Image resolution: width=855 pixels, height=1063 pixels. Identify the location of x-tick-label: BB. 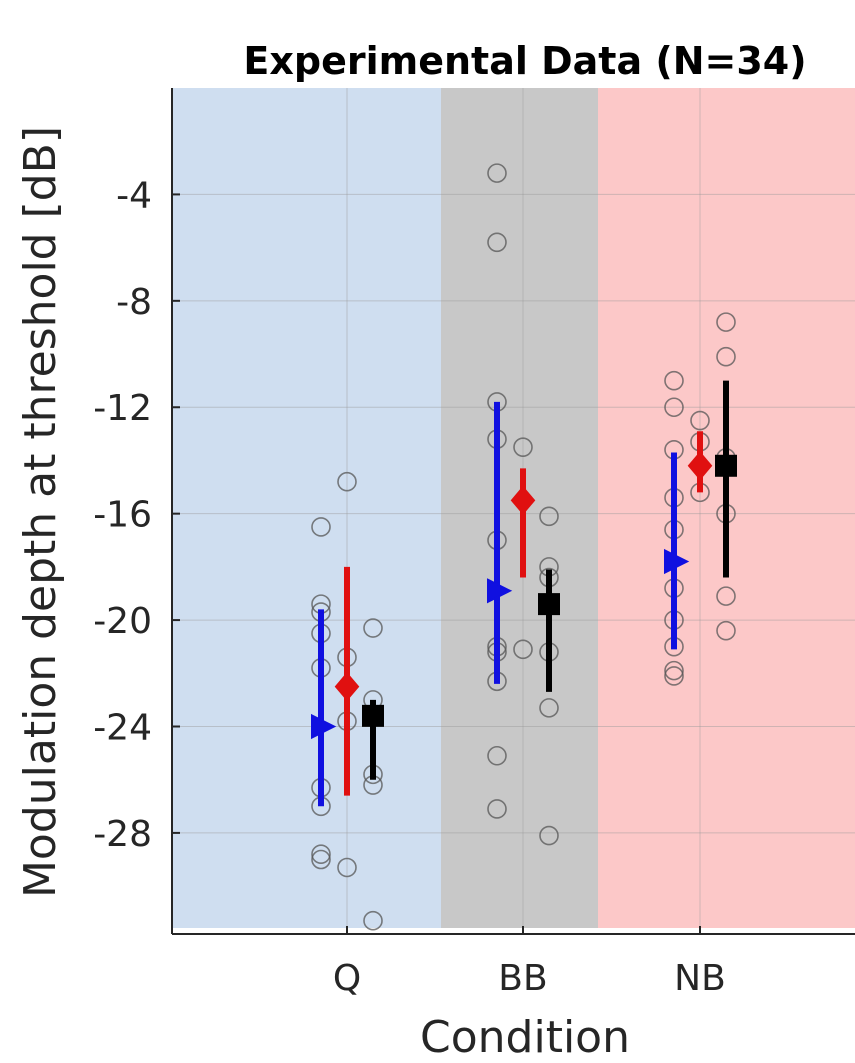
(522, 978).